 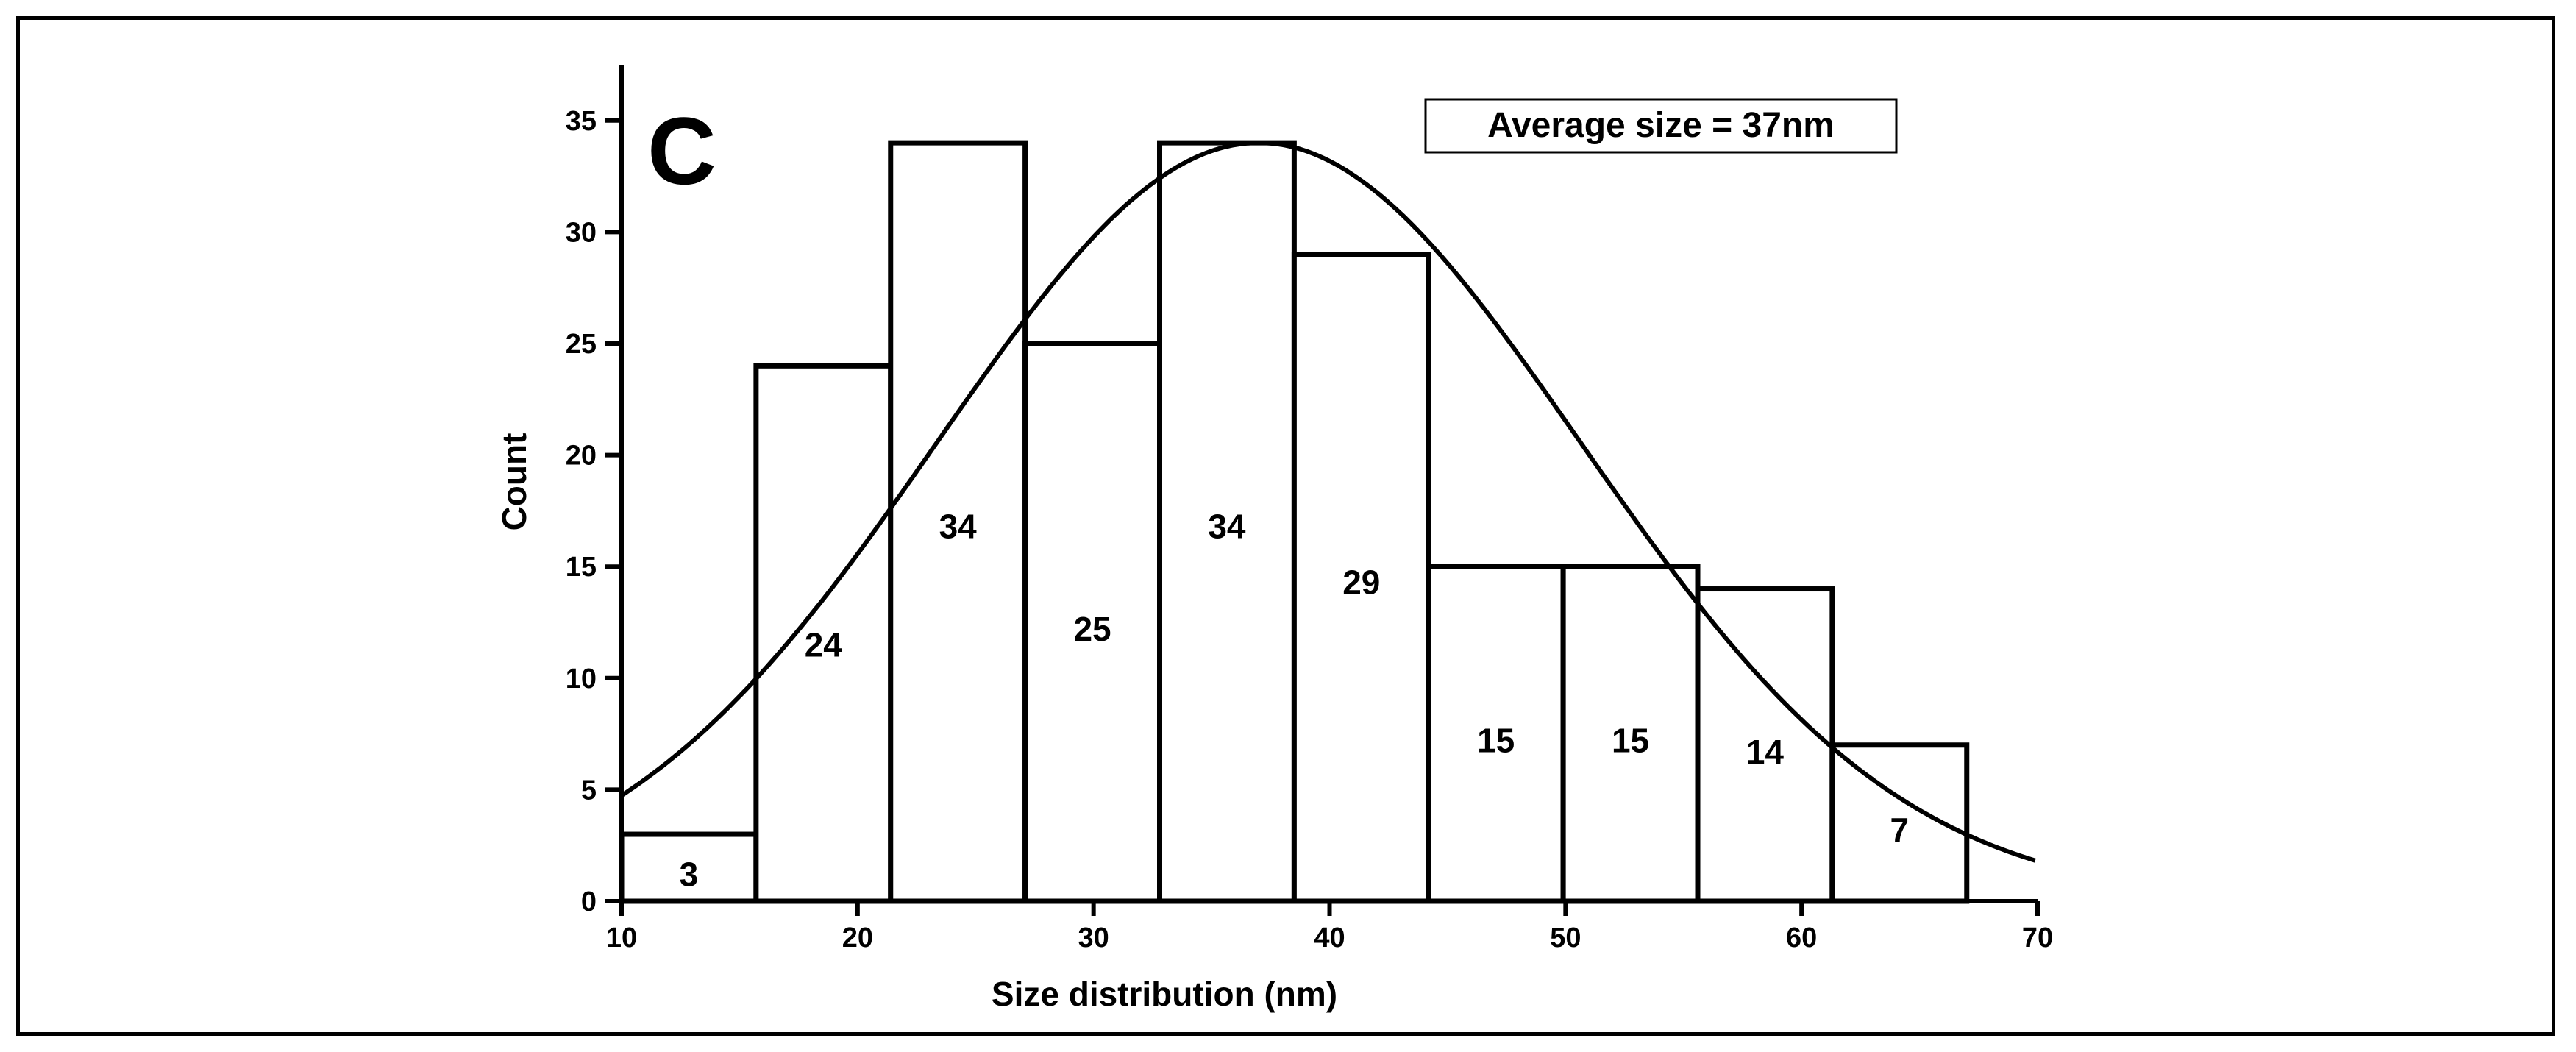 I want to click on y-ticks-group: 0 5 10 15 20 25 30 35, so click(x=594, y=511).